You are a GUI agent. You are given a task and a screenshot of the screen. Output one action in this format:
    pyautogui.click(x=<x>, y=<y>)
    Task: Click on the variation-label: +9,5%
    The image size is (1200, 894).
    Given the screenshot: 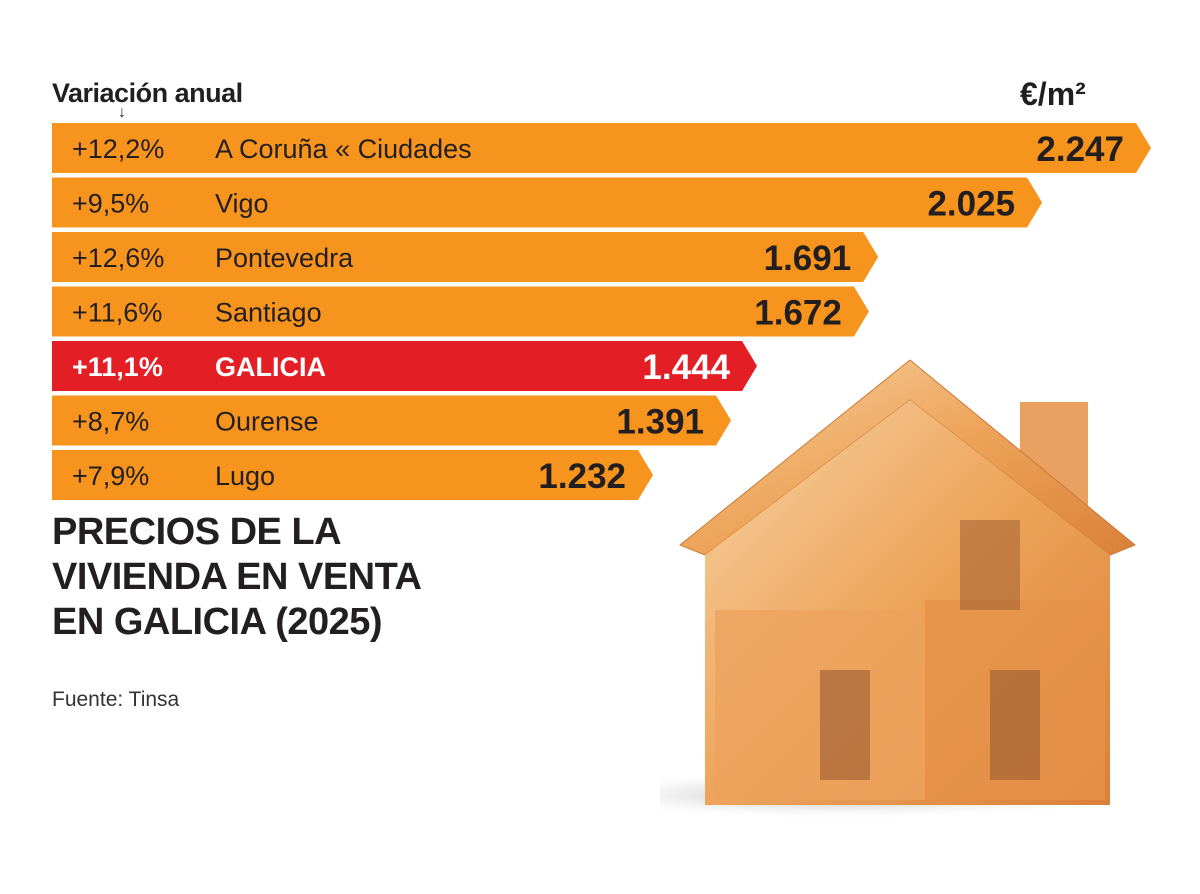 What is the action you would take?
    pyautogui.click(x=110, y=204)
    